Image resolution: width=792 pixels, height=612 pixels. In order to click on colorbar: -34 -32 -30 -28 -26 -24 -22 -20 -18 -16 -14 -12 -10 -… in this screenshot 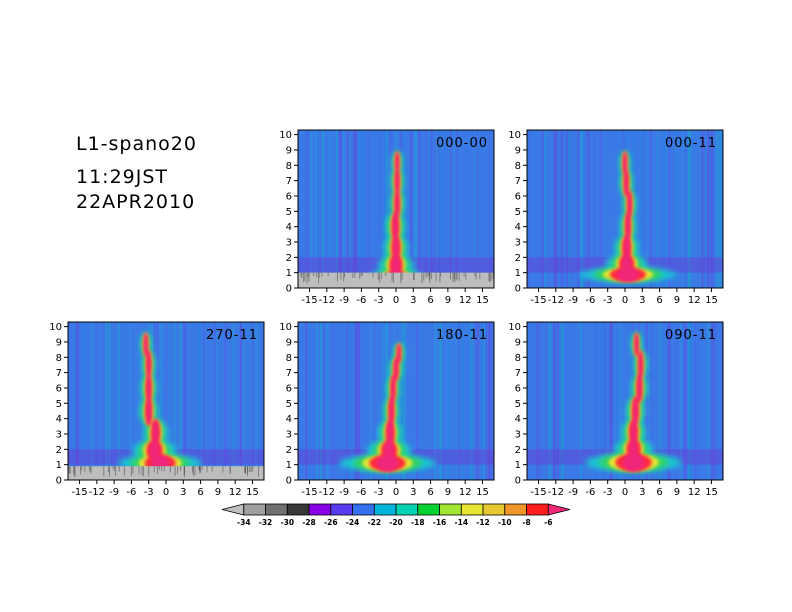, I will do `click(396, 515)`.